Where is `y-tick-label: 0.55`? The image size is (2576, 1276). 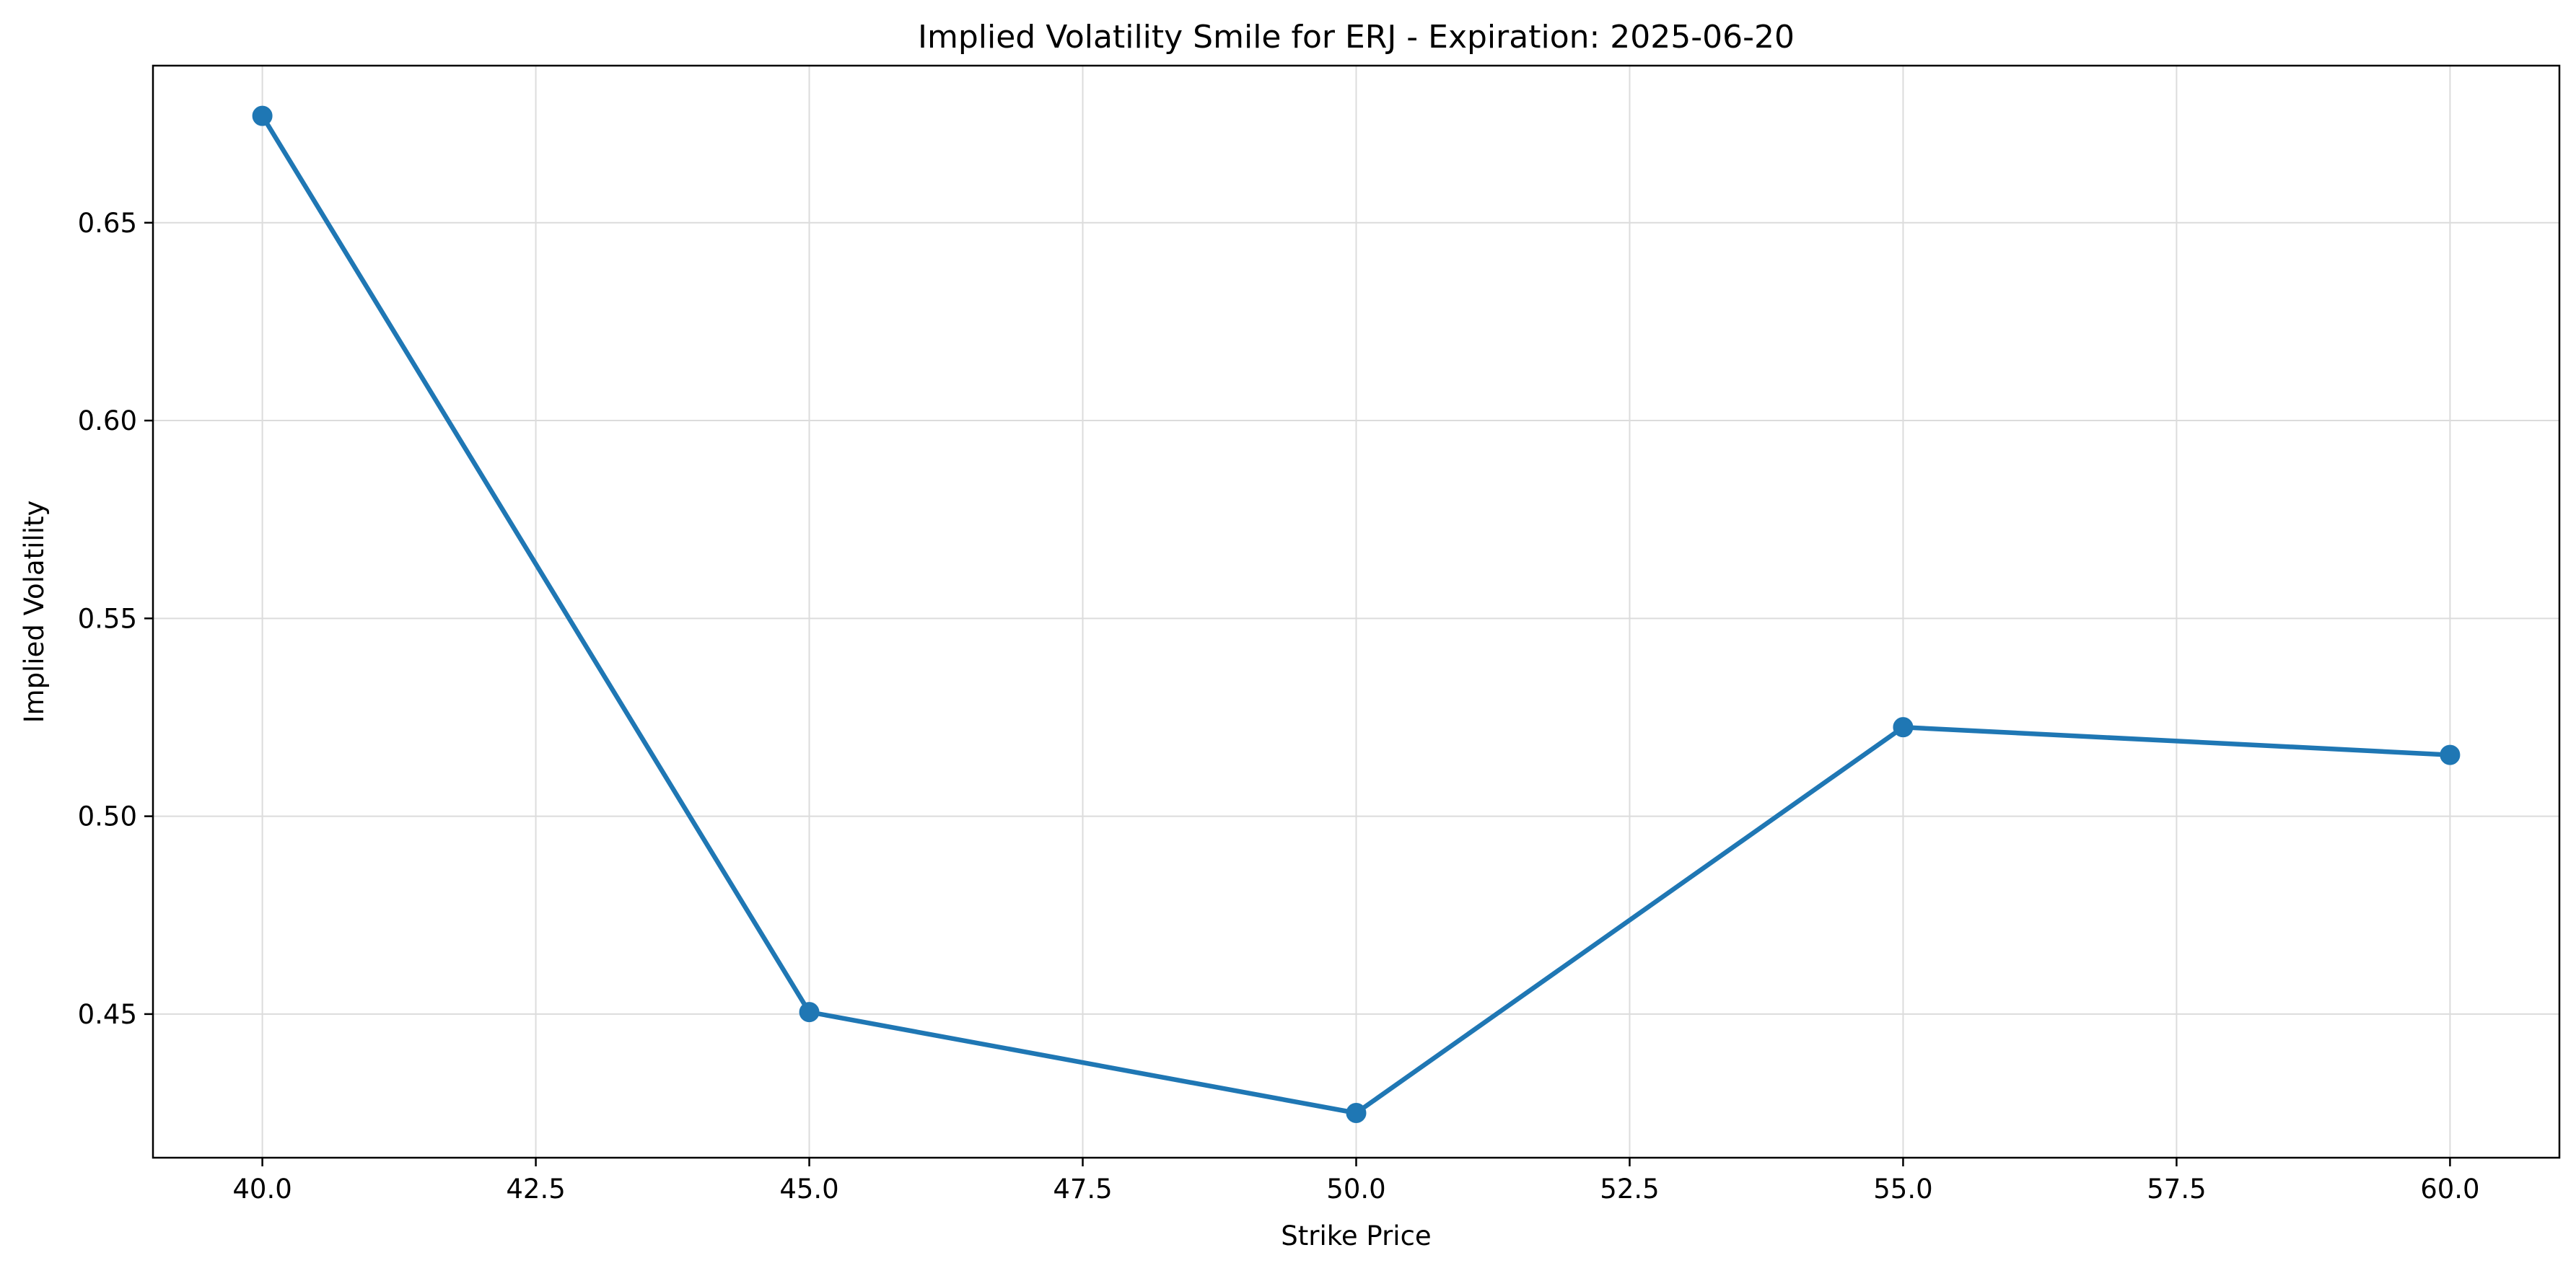
y-tick-label: 0.55 is located at coordinates (107, 618).